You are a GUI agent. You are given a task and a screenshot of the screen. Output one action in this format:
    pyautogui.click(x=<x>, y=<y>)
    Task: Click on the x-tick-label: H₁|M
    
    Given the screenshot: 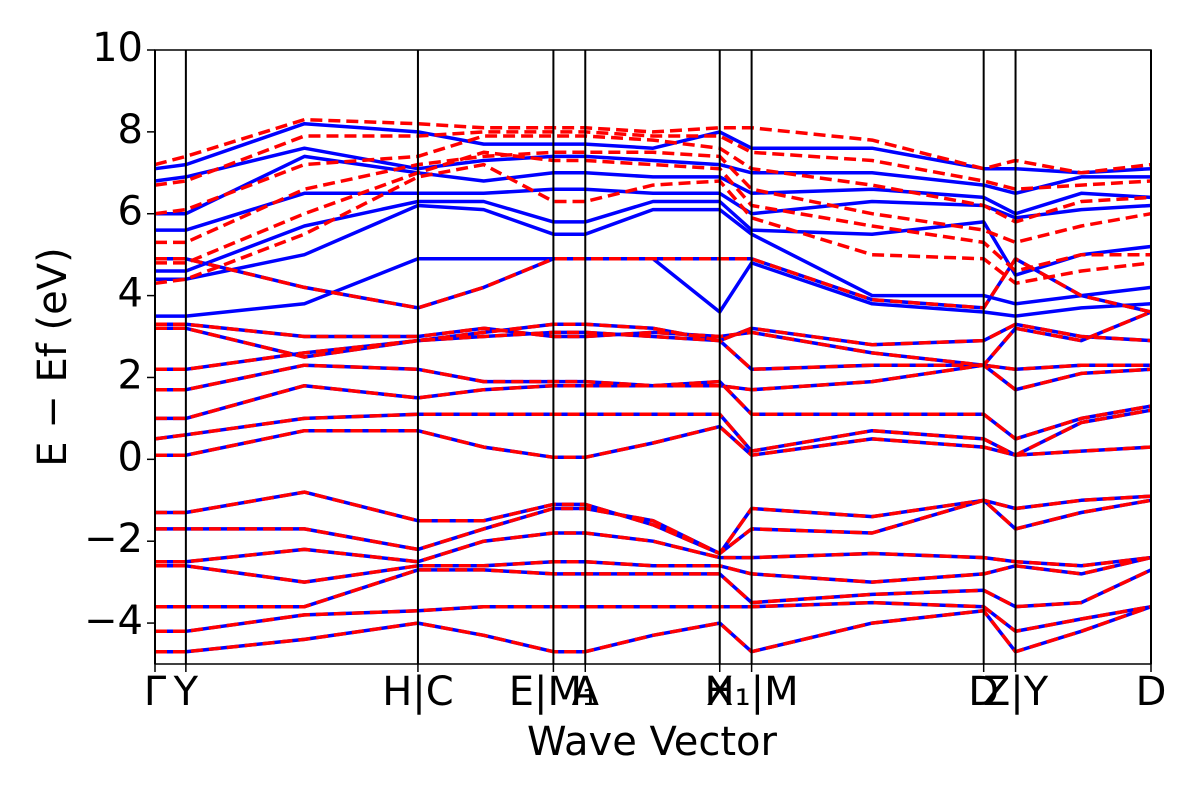 What is the action you would take?
    pyautogui.click(x=752, y=692)
    